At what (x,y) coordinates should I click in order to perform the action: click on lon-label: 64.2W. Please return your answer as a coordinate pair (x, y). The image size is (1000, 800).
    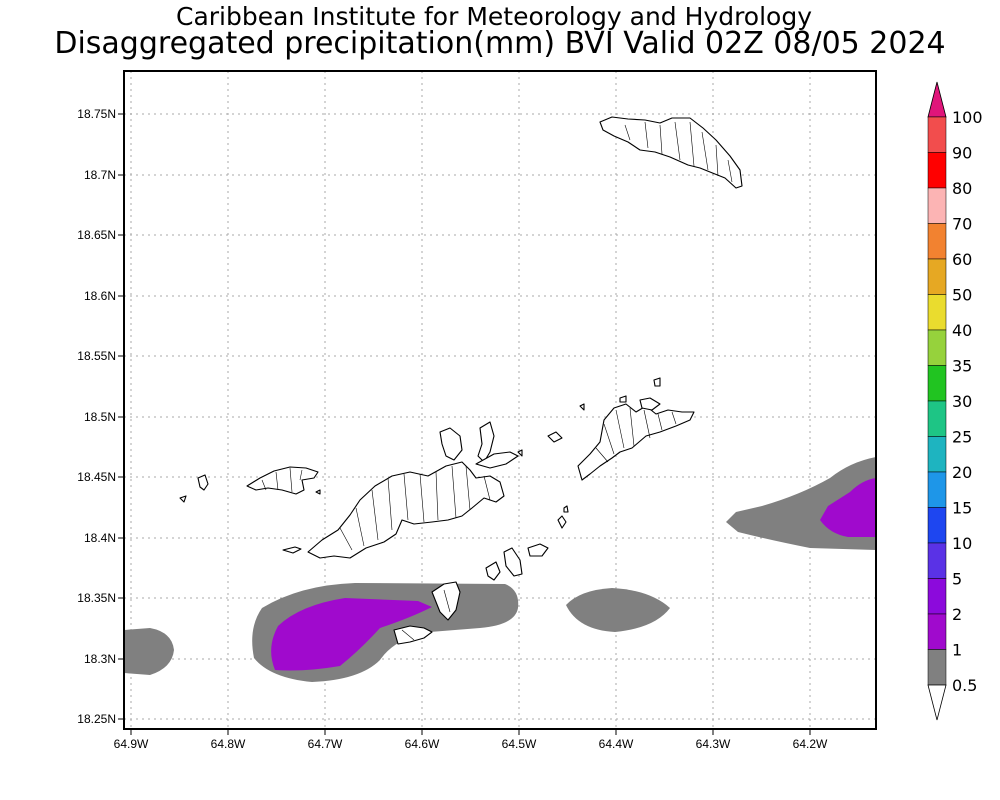
    Looking at the image, I should click on (810, 744).